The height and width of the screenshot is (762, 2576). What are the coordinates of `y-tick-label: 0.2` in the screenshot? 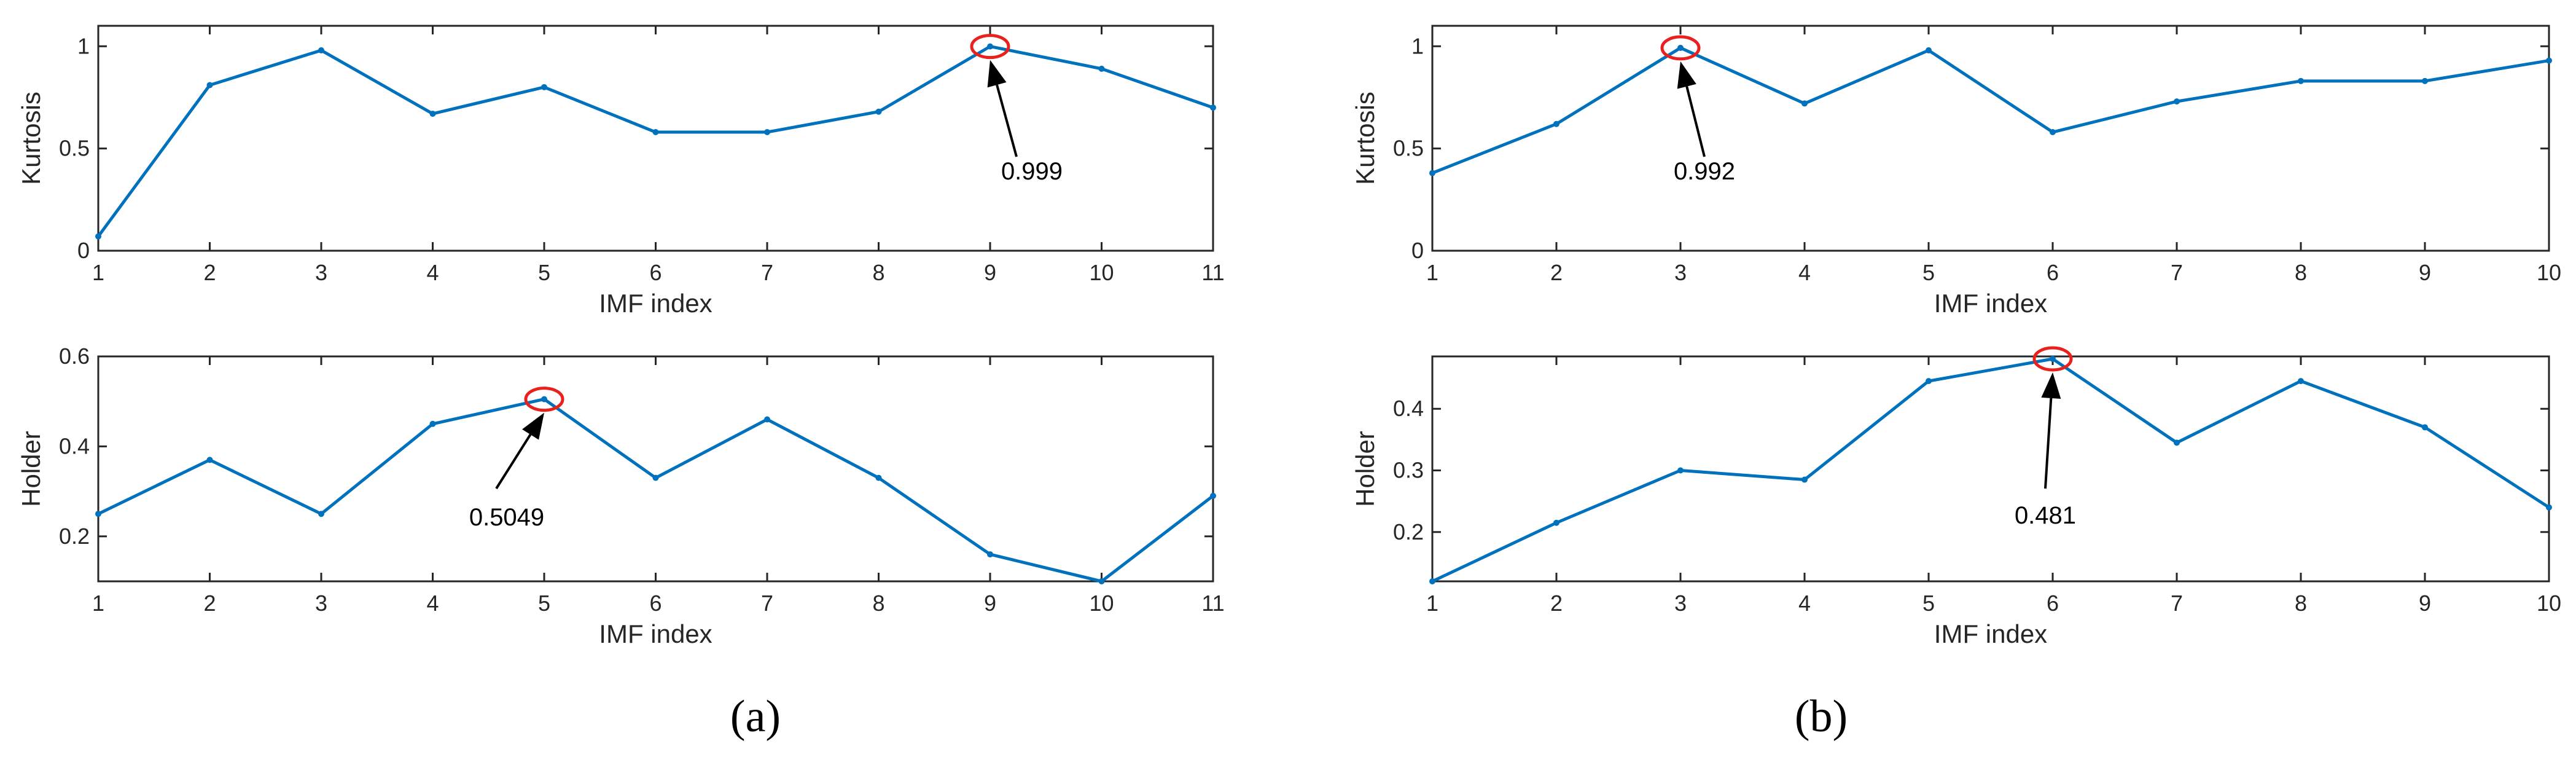 It's located at (1408, 531).